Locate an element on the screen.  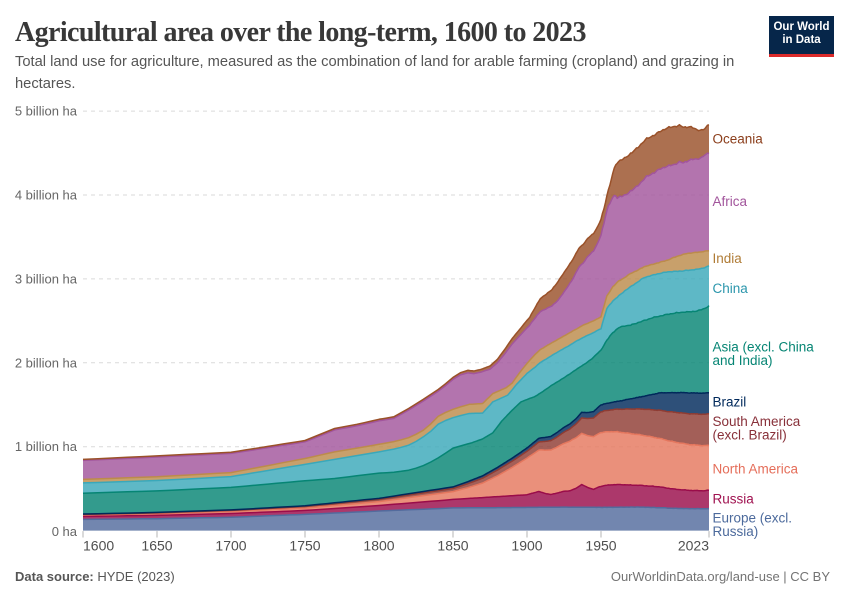
svg-text: 1750 is located at coordinates (304, 546).